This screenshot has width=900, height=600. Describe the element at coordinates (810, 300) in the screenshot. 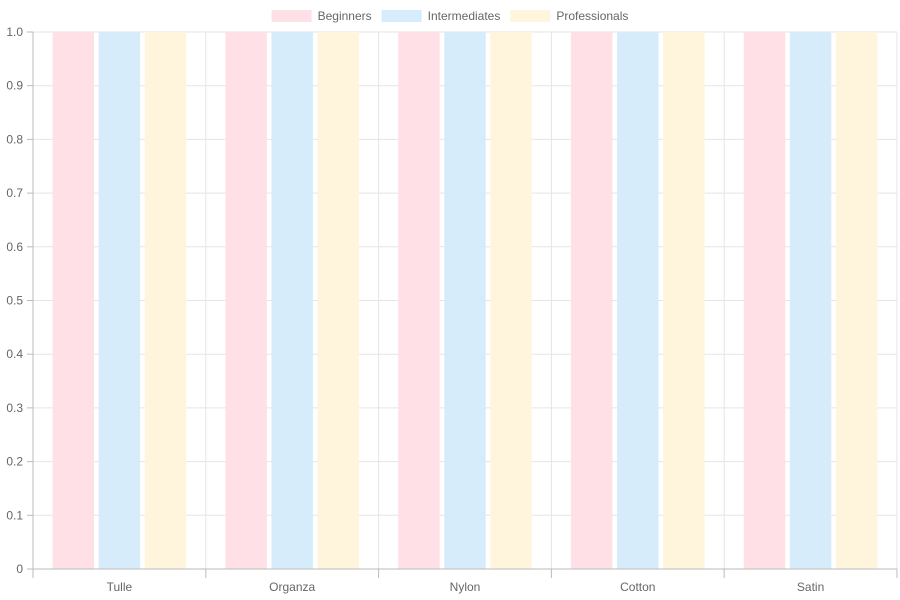

I see `bar-intermediates-satin` at that location.